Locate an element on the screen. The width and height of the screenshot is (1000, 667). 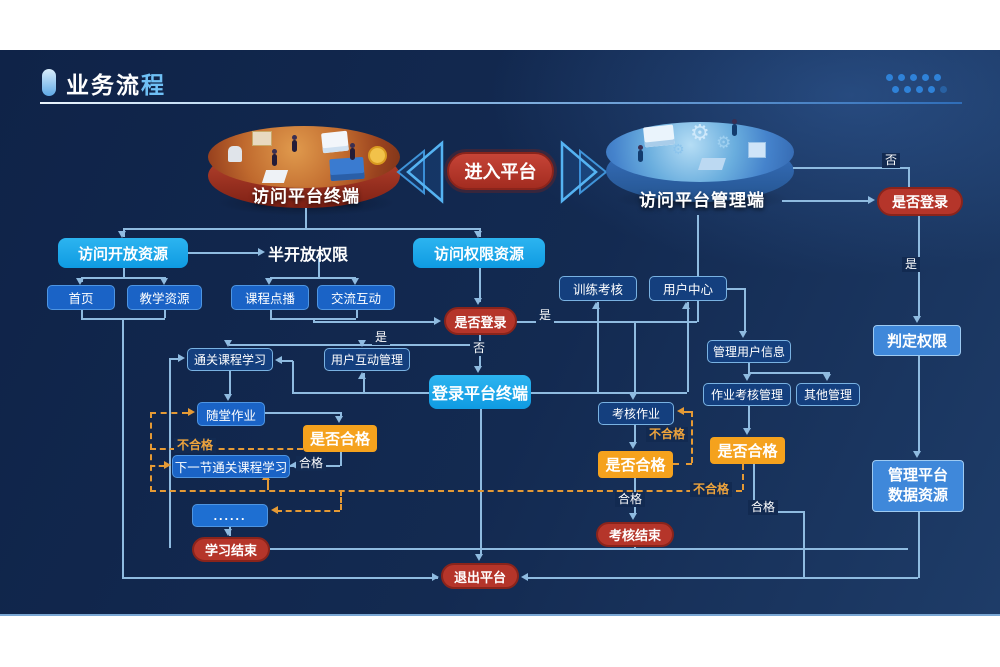
edge-label-no: 否 is located at coordinates (479, 348).